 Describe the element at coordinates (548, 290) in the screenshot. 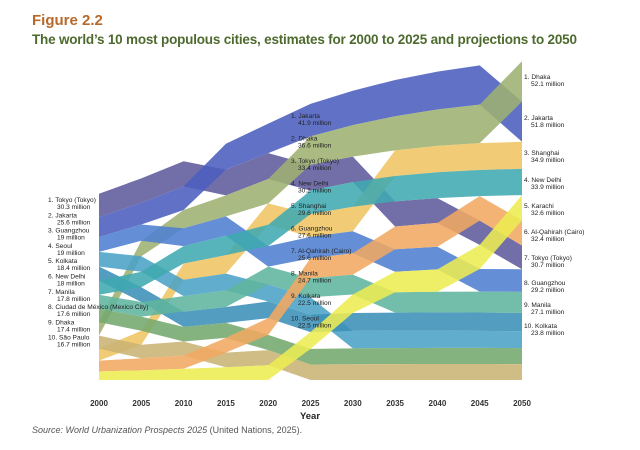

I see `label-2050-value: 29.2 million` at that location.